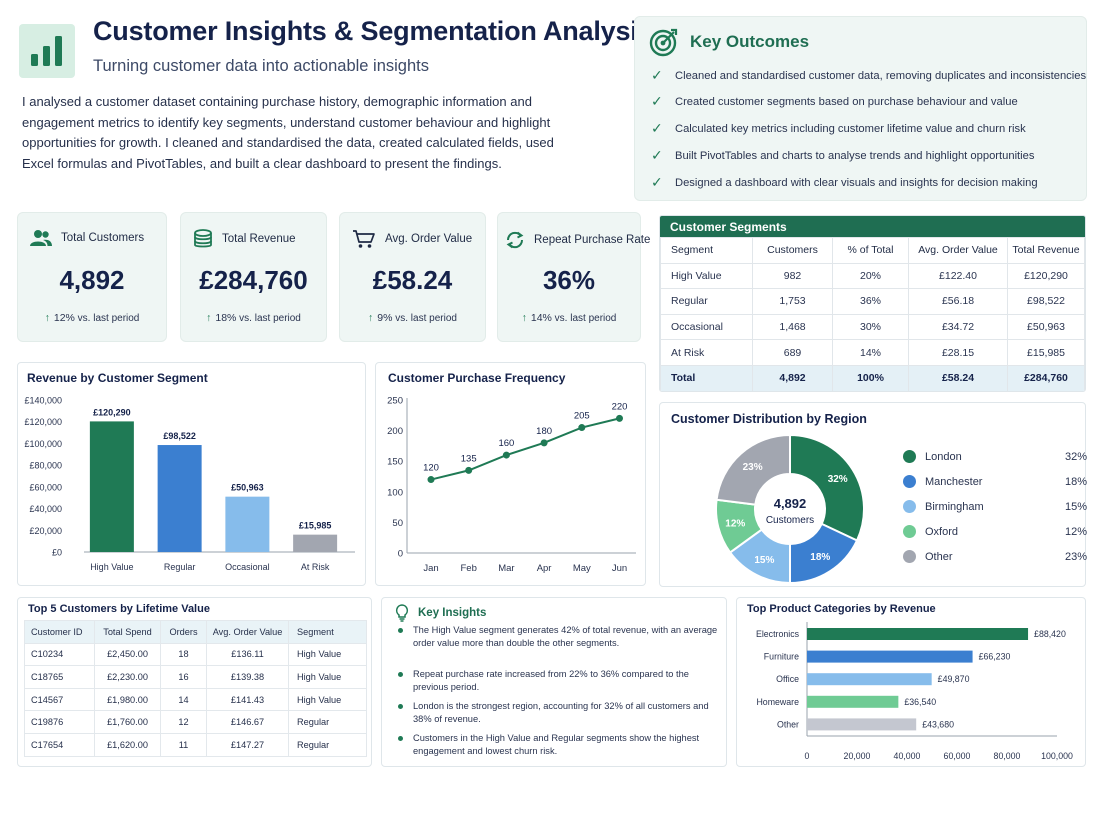 The image size is (1100, 825). What do you see at coordinates (792, 377) in the screenshot?
I see `table-cell: 4,892` at bounding box center [792, 377].